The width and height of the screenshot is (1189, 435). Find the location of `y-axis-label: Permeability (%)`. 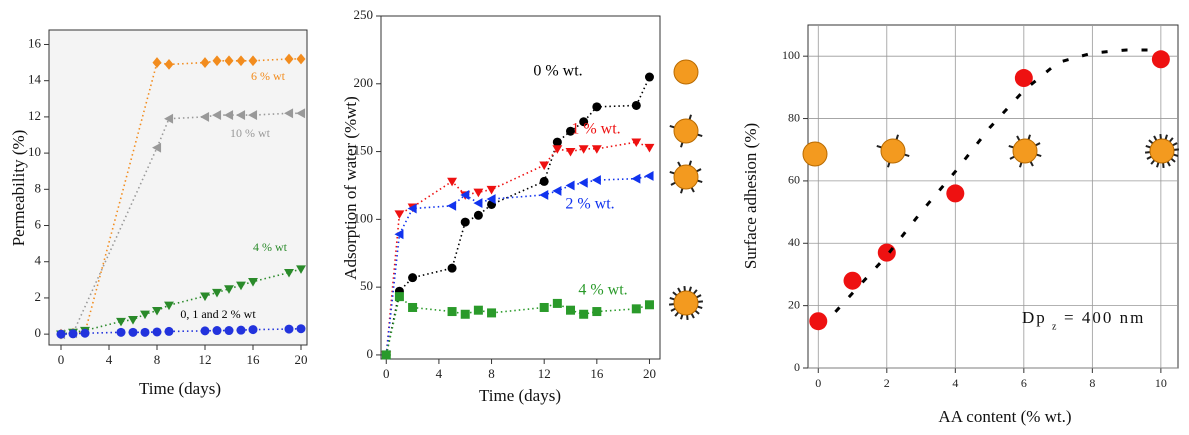

y-axis-label: Permeability (%) is located at coordinates (18, 188).